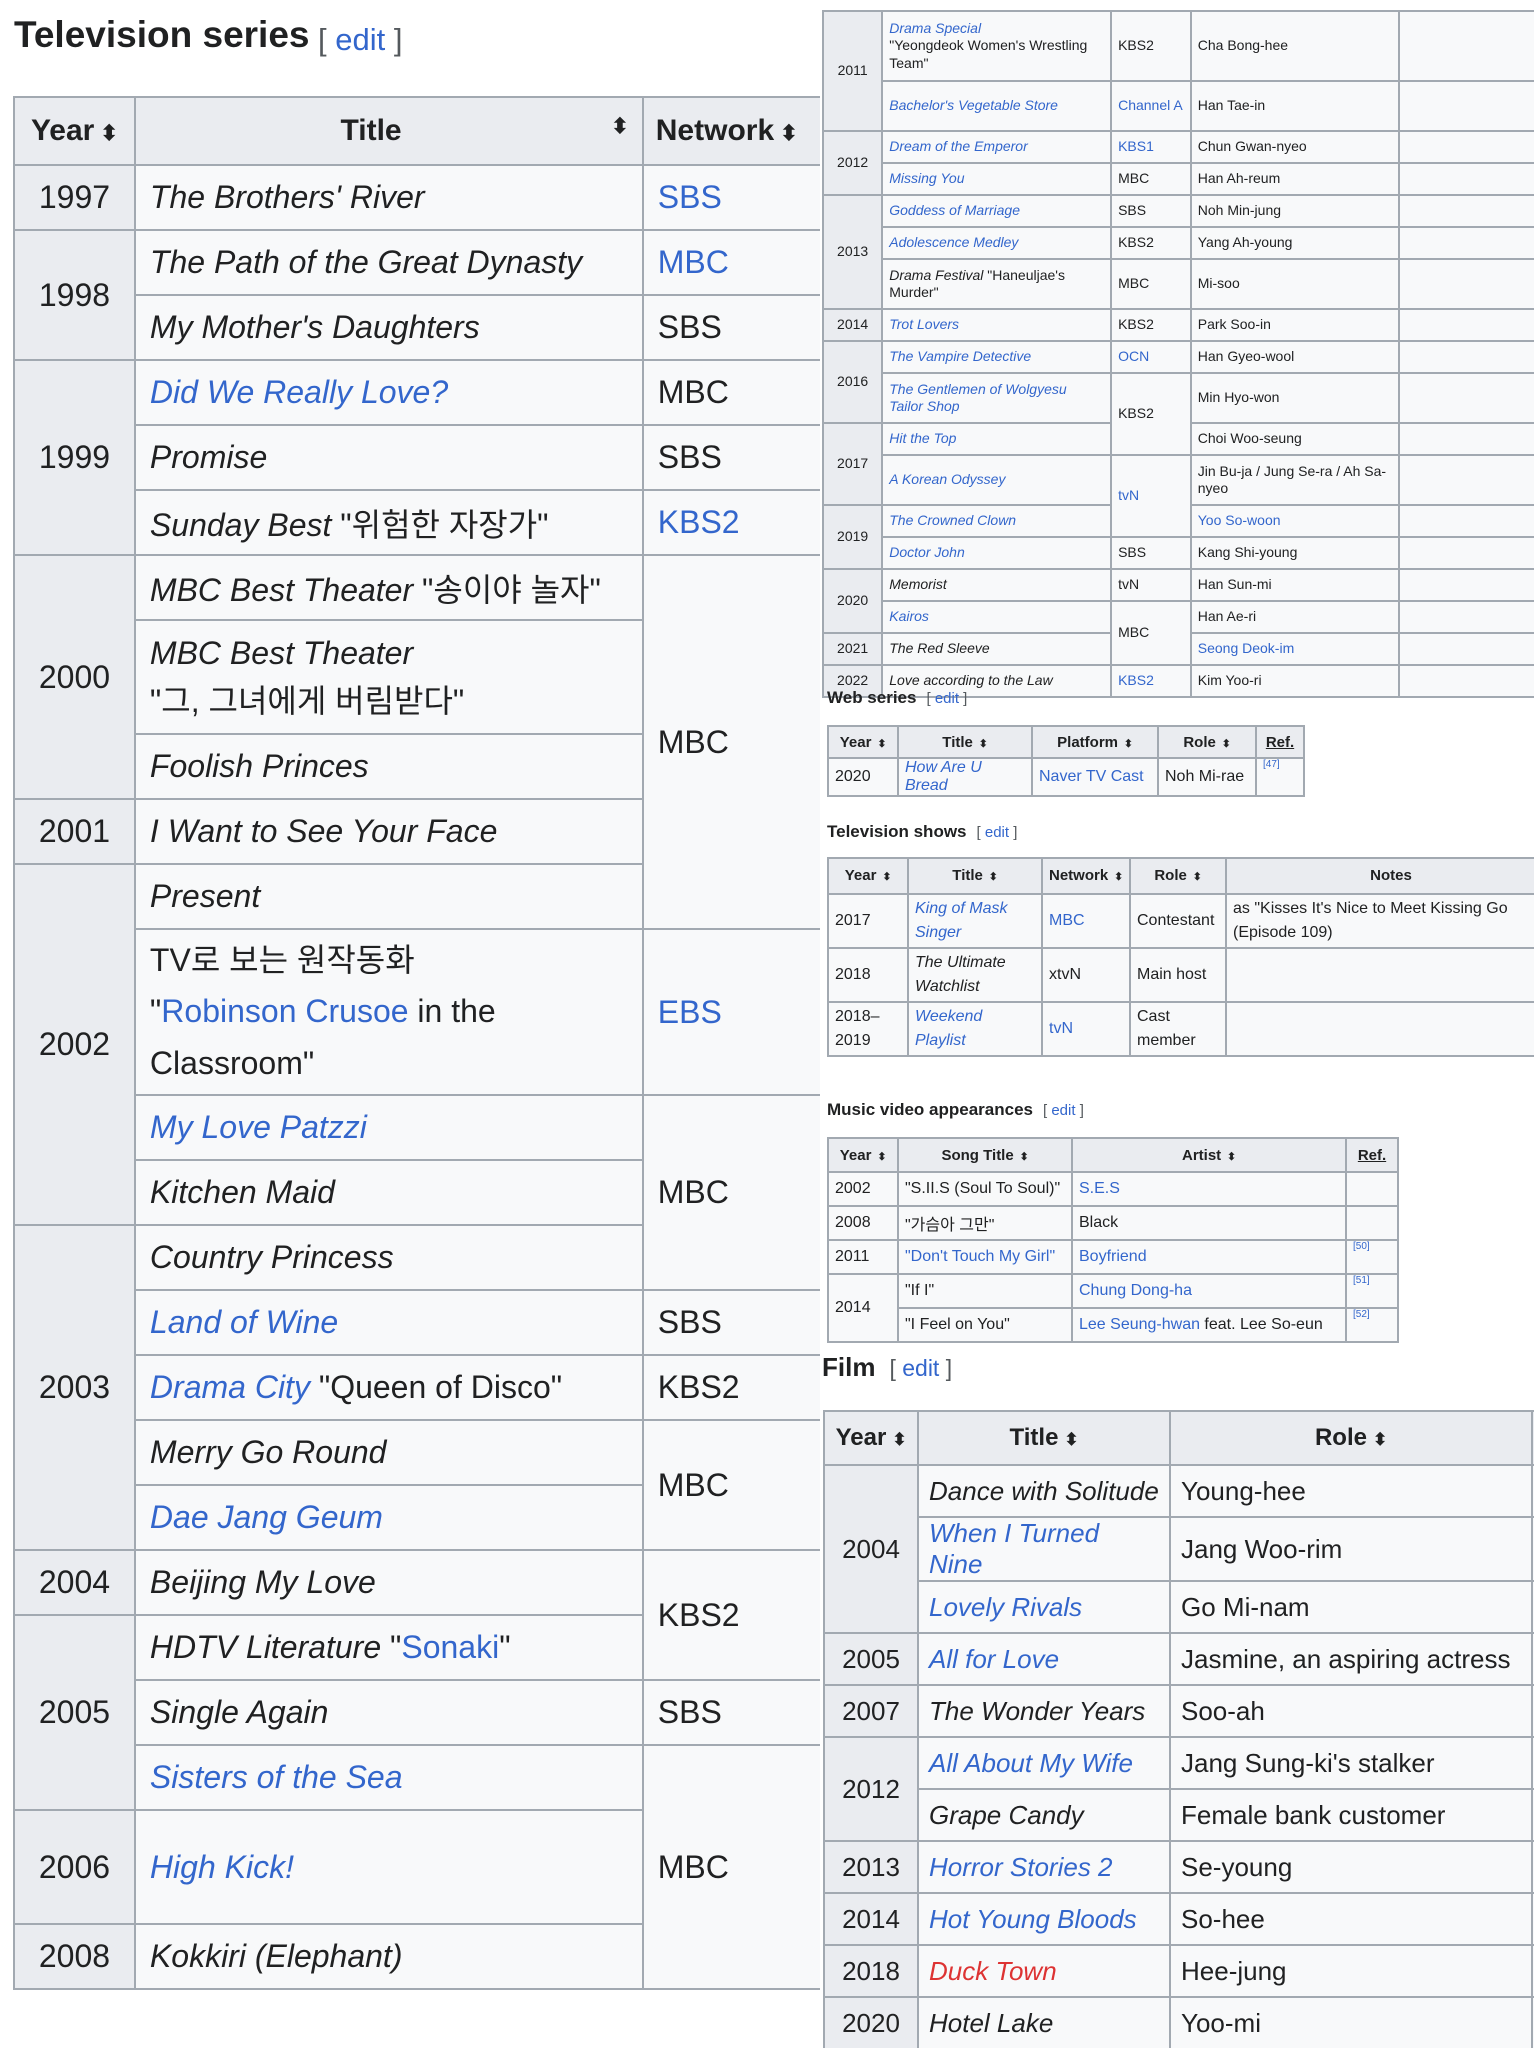 Image resolution: width=1534 pixels, height=2048 pixels. I want to click on title-link: Robinson Crusoe, so click(285, 1011).